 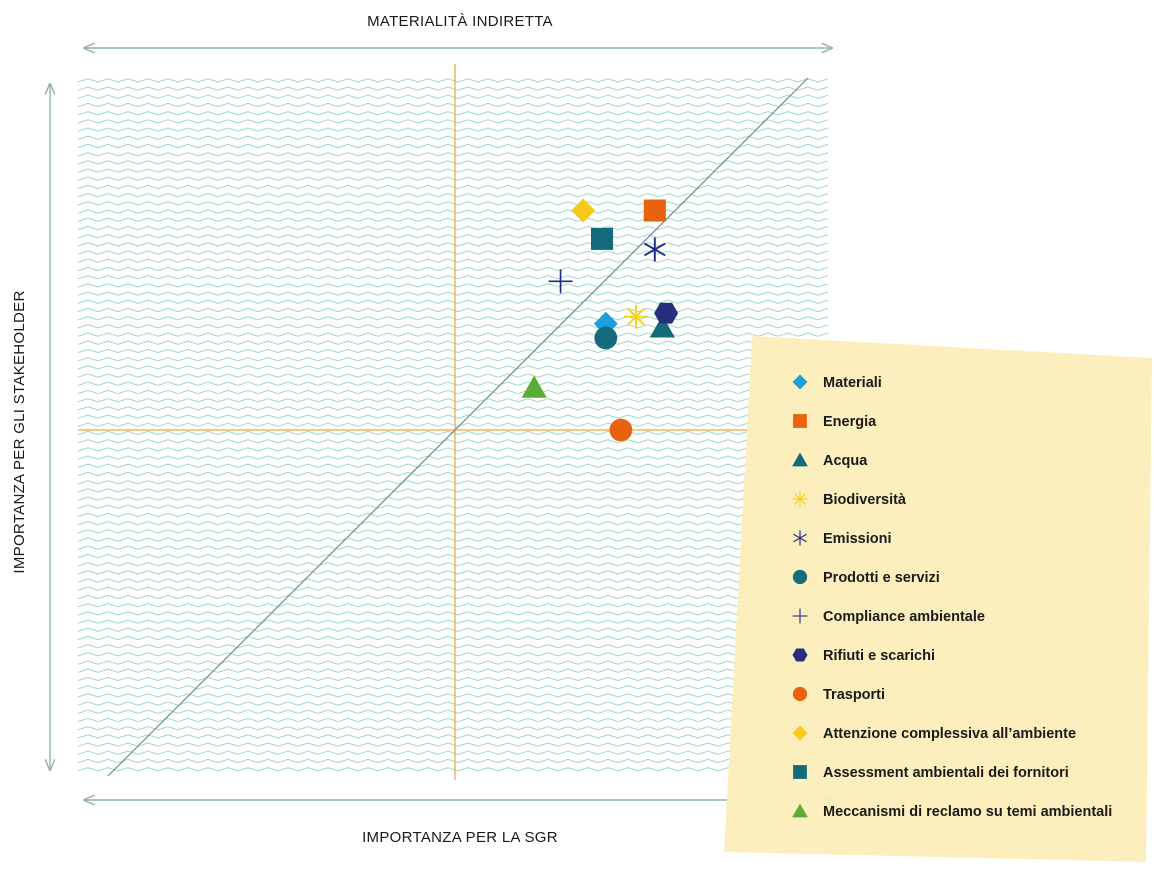 What do you see at coordinates (583, 210) in the screenshot?
I see `point-attenzione-complessiva-all-ambiente` at bounding box center [583, 210].